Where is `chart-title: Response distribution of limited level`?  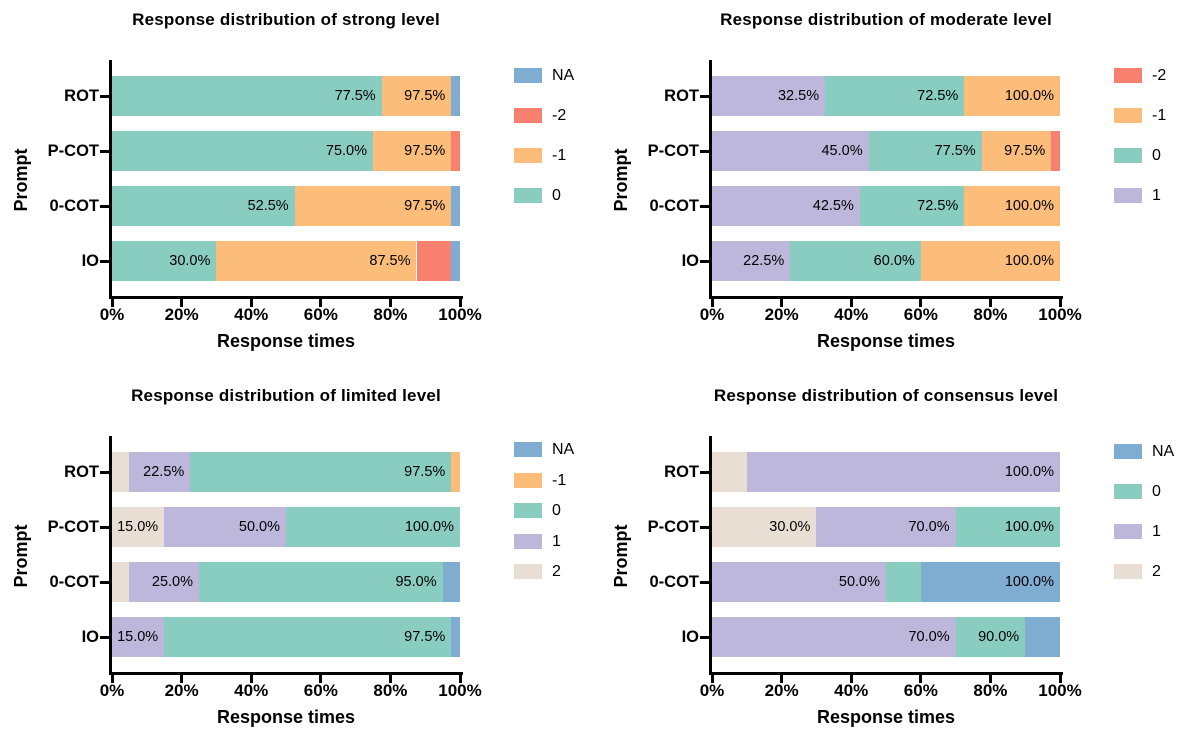
chart-title: Response distribution of limited level is located at coordinates (286, 395).